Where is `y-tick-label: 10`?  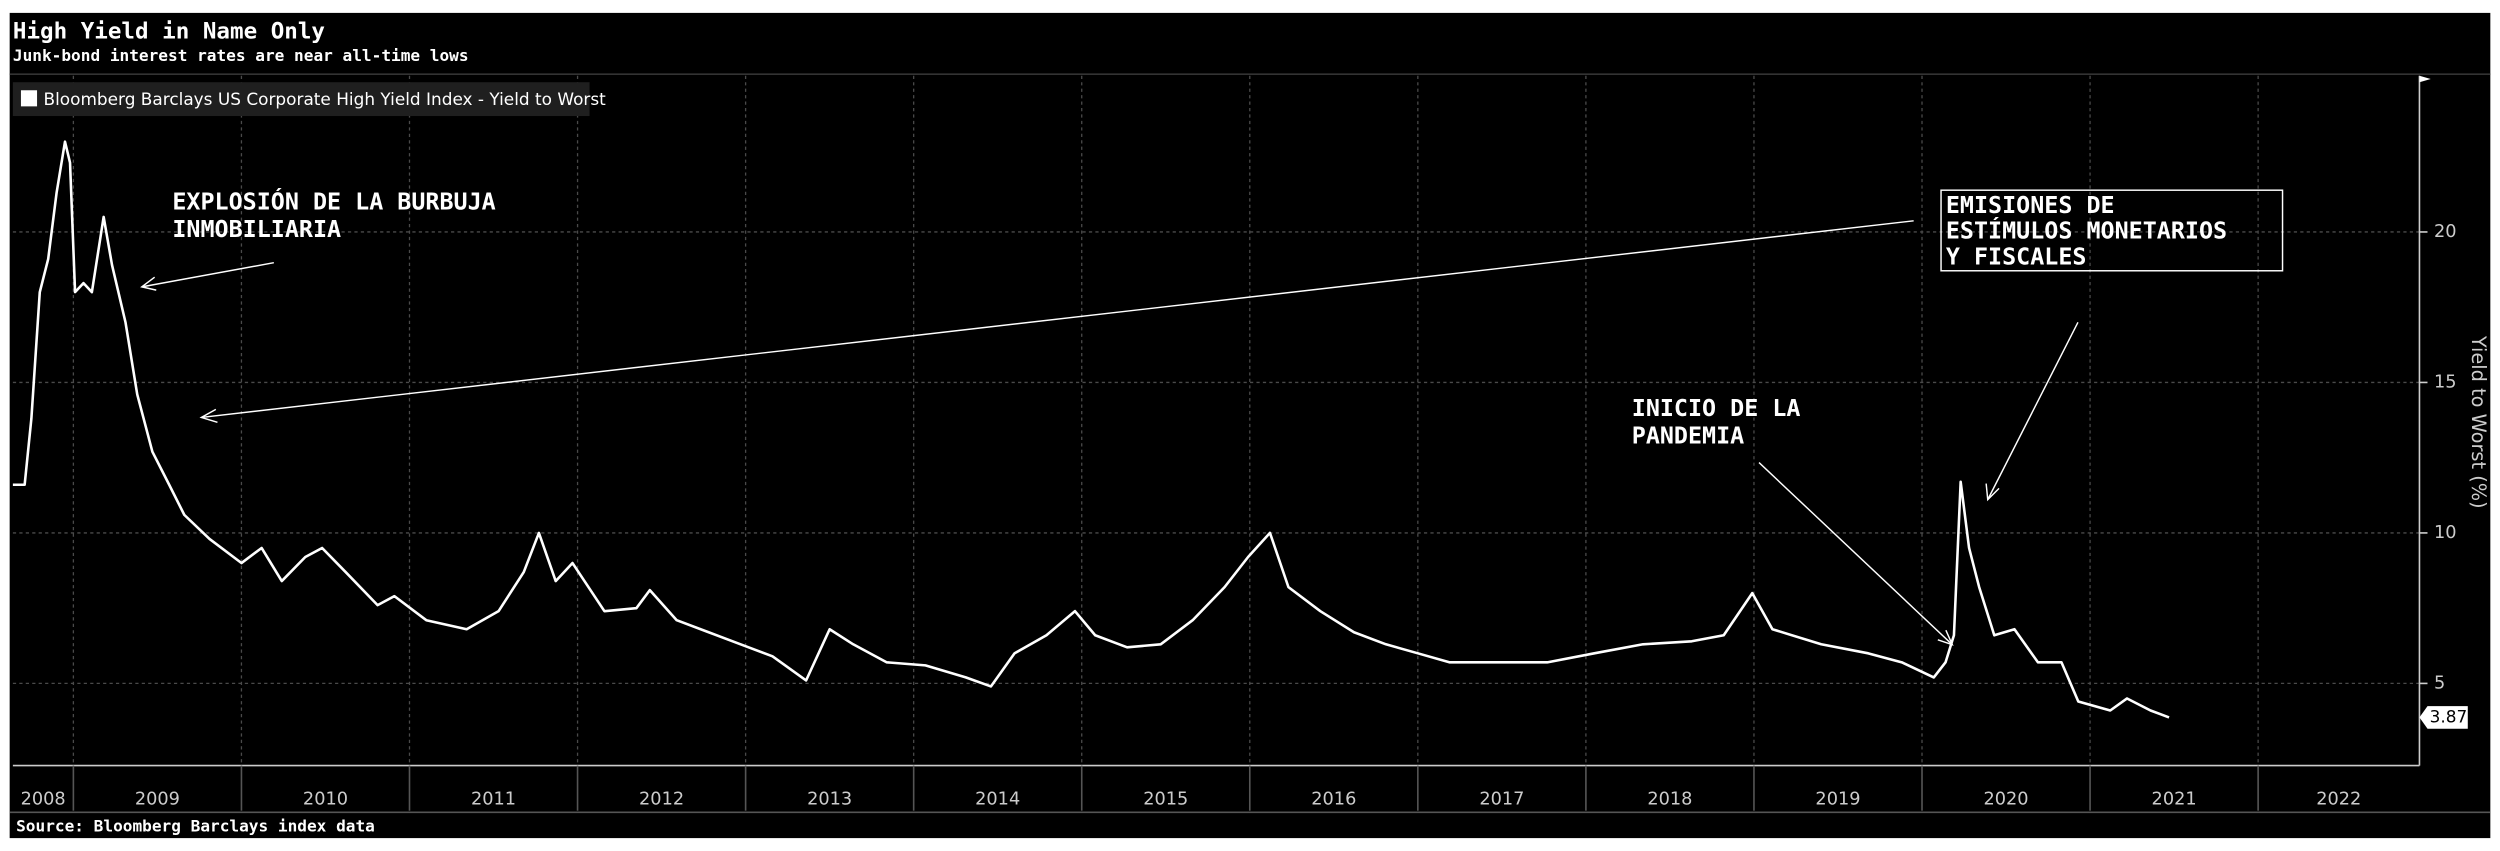 y-tick-label: 10 is located at coordinates (2445, 533).